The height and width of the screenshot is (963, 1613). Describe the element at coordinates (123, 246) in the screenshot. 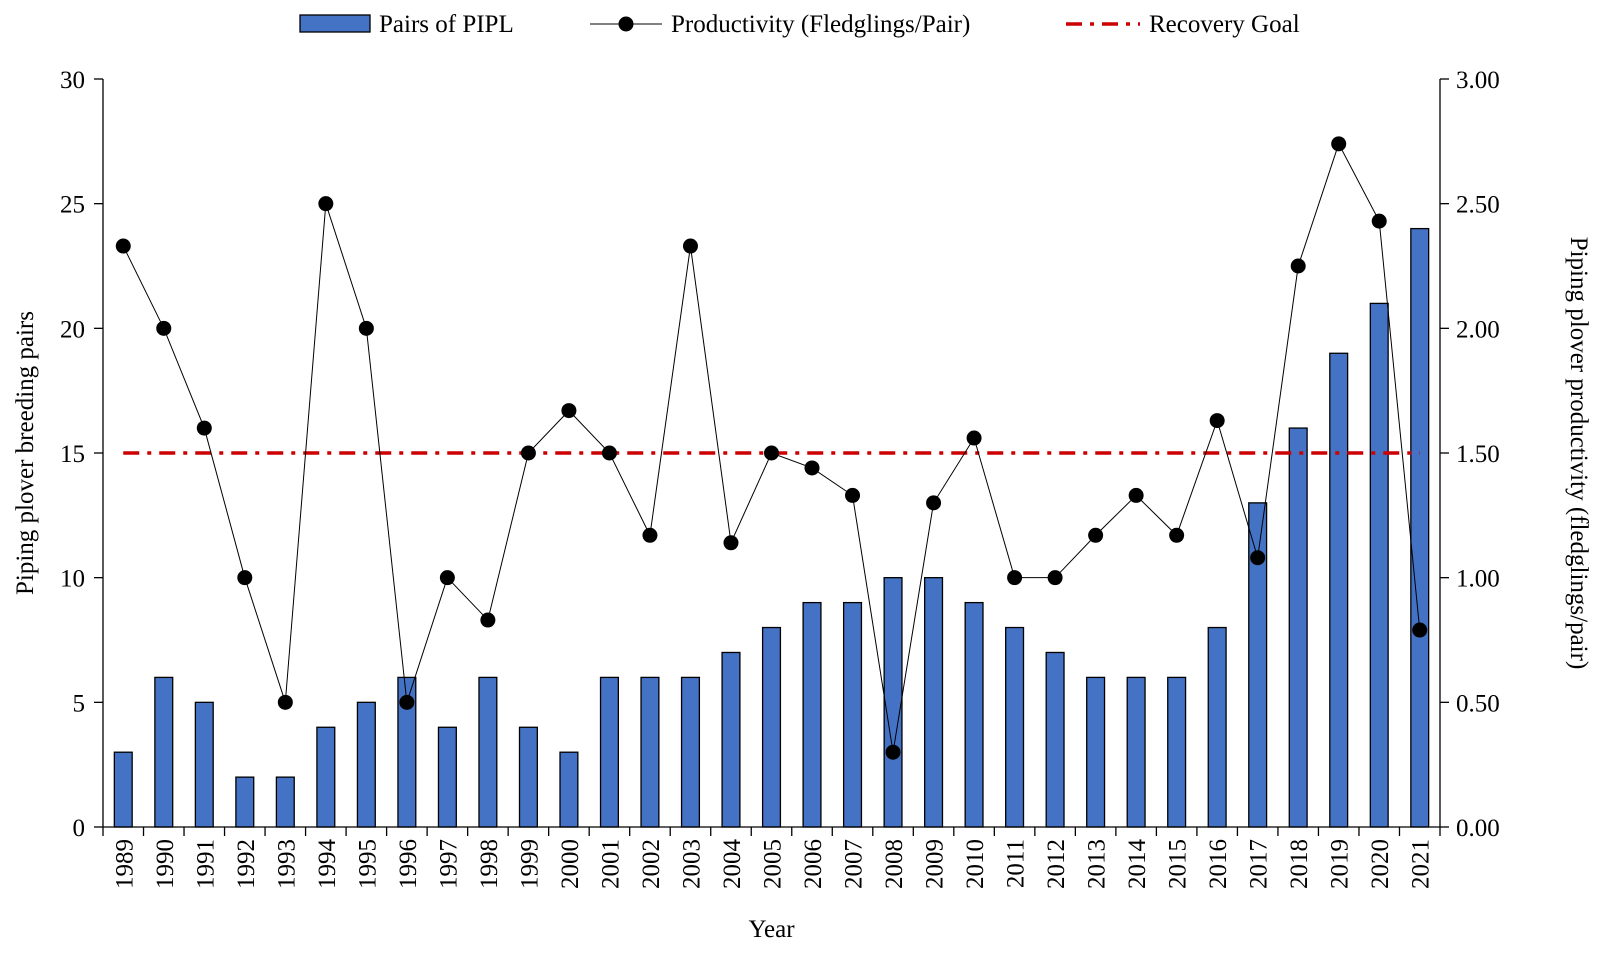

I see `productivity-point-1989` at that location.